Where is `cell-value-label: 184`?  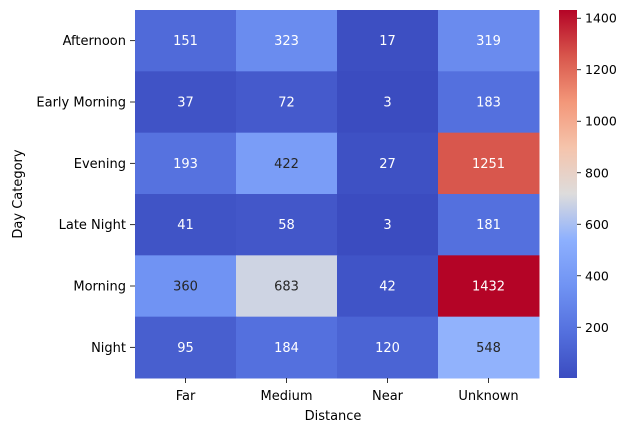
cell-value-label: 184 is located at coordinates (286, 348).